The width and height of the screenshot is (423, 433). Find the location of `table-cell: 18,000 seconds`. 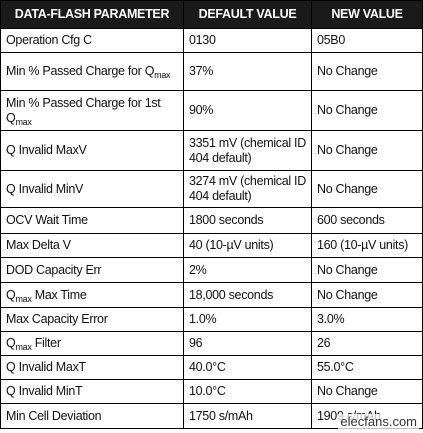

table-cell: 18,000 seconds is located at coordinates (247, 295).